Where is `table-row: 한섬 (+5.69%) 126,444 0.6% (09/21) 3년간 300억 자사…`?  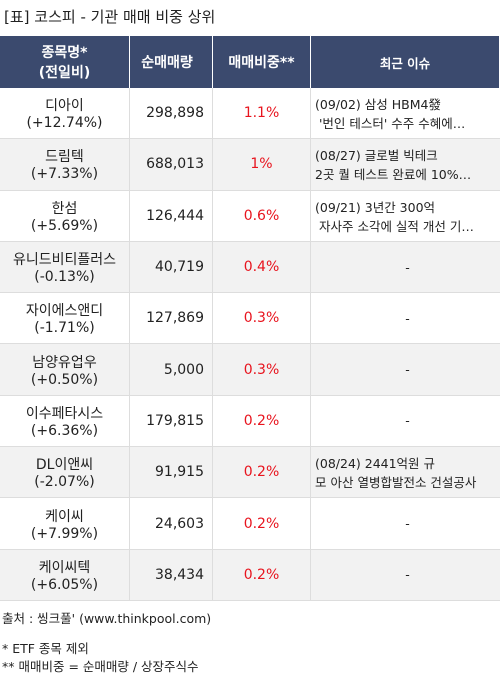
table-row: 한섬 (+5.69%) 126,444 0.6% (09/21) 3년간 300억 자사… is located at coordinates (250, 216).